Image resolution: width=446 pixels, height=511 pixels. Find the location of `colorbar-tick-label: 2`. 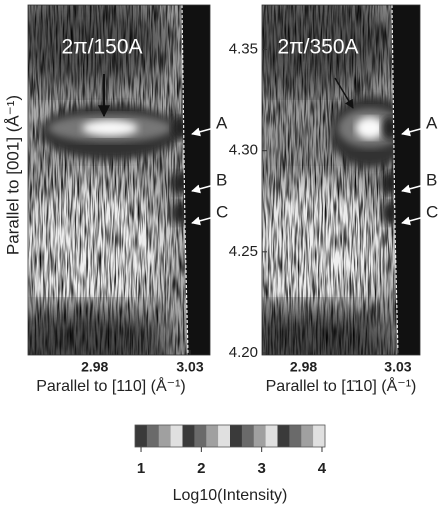

colorbar-tick-label: 2 is located at coordinates (201, 468).